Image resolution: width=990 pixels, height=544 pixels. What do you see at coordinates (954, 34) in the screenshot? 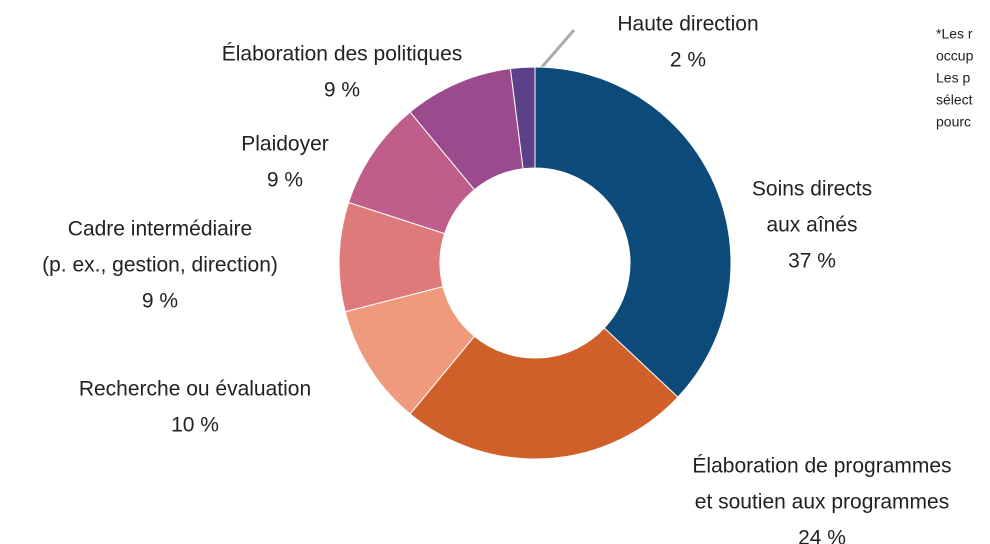
I see `note-line: *Les r` at bounding box center [954, 34].